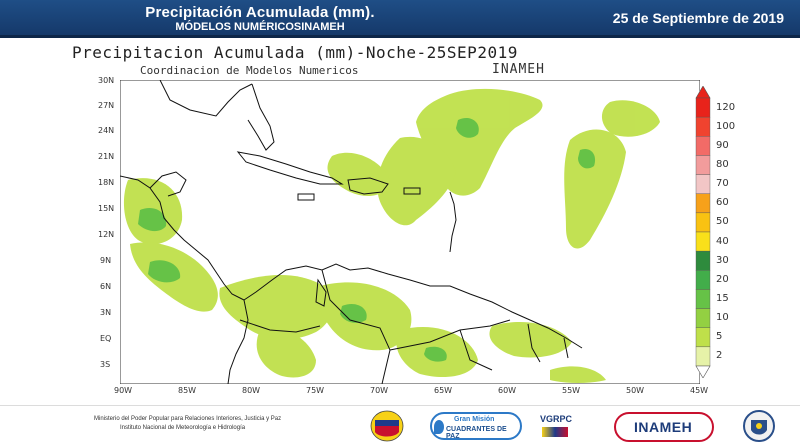 The height and width of the screenshot is (445, 800). What do you see at coordinates (556, 419) in the screenshot?
I see `vgrpc-label: VGRPC` at bounding box center [556, 419].